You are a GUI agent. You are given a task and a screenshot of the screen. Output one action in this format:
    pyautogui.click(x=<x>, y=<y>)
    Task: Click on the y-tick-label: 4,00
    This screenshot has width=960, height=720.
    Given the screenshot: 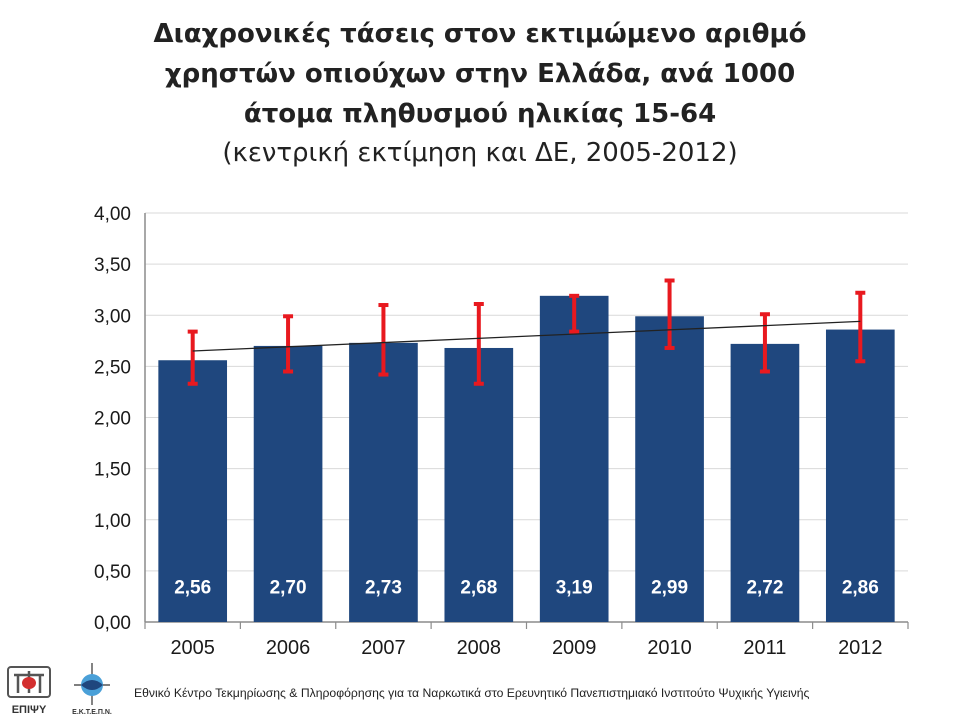 What is the action you would take?
    pyautogui.click(x=112, y=214)
    